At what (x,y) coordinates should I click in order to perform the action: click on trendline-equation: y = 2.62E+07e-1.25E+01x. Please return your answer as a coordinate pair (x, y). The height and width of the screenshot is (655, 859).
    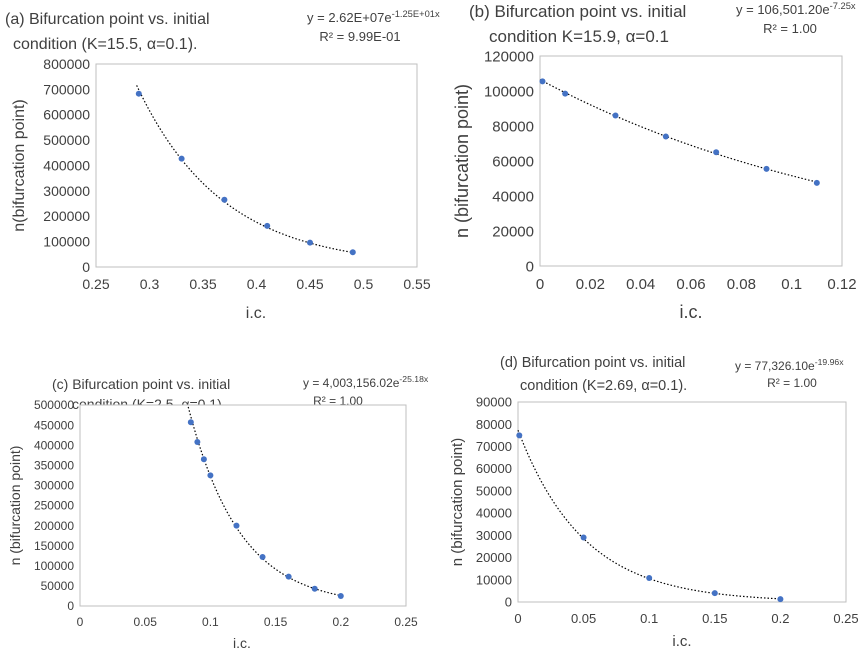
    Looking at the image, I should click on (373, 17).